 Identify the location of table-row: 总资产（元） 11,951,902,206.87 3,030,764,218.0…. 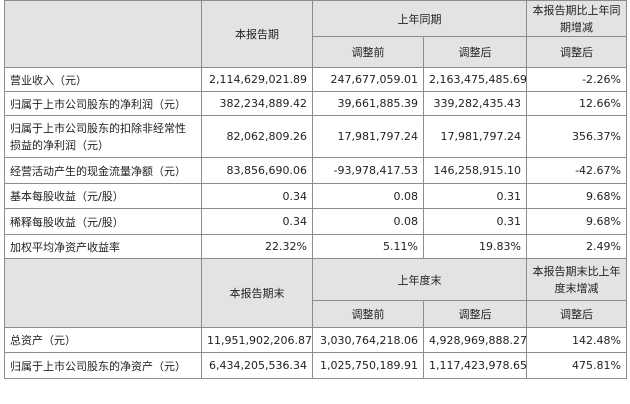
(315, 340).